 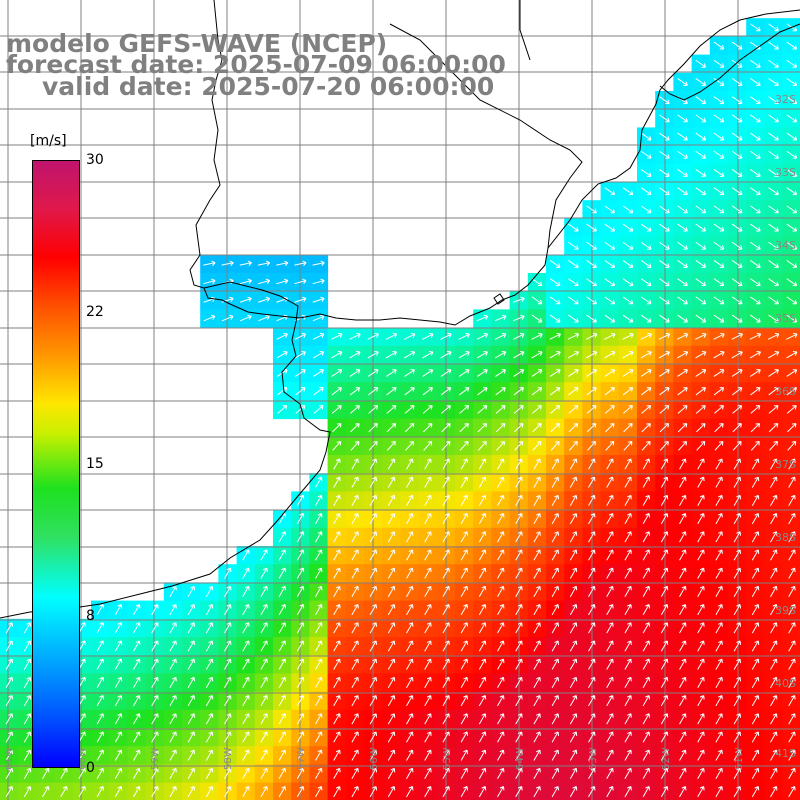 I want to click on lat-label: 41S, so click(x=785, y=753).